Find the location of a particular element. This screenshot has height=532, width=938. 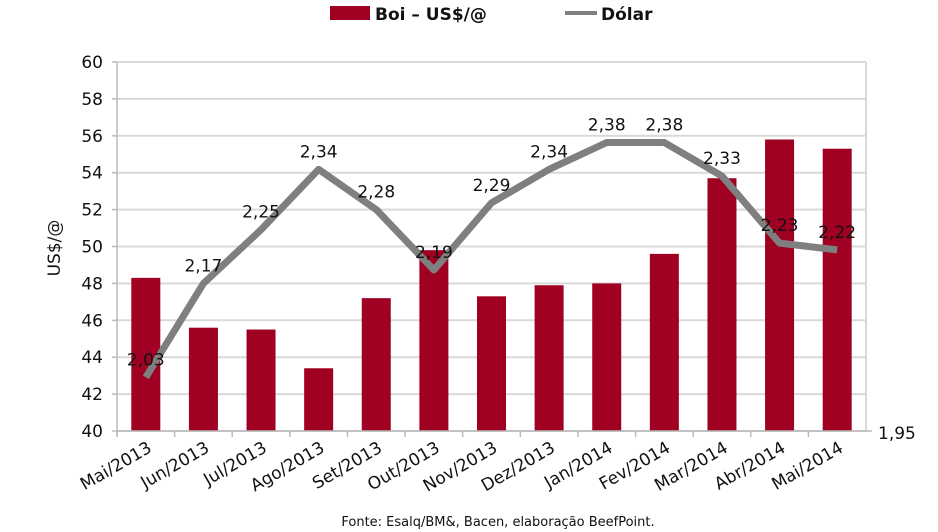

y-tick-label: 52 is located at coordinates (92, 211).